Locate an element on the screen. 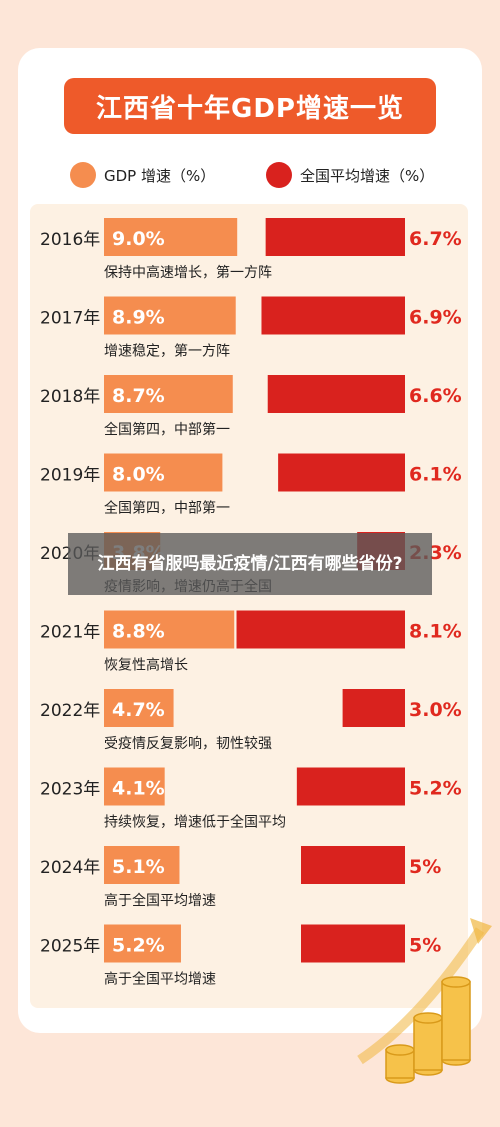 The width and height of the screenshot is (500, 1127). national-value-label: 6.6% is located at coordinates (435, 396).